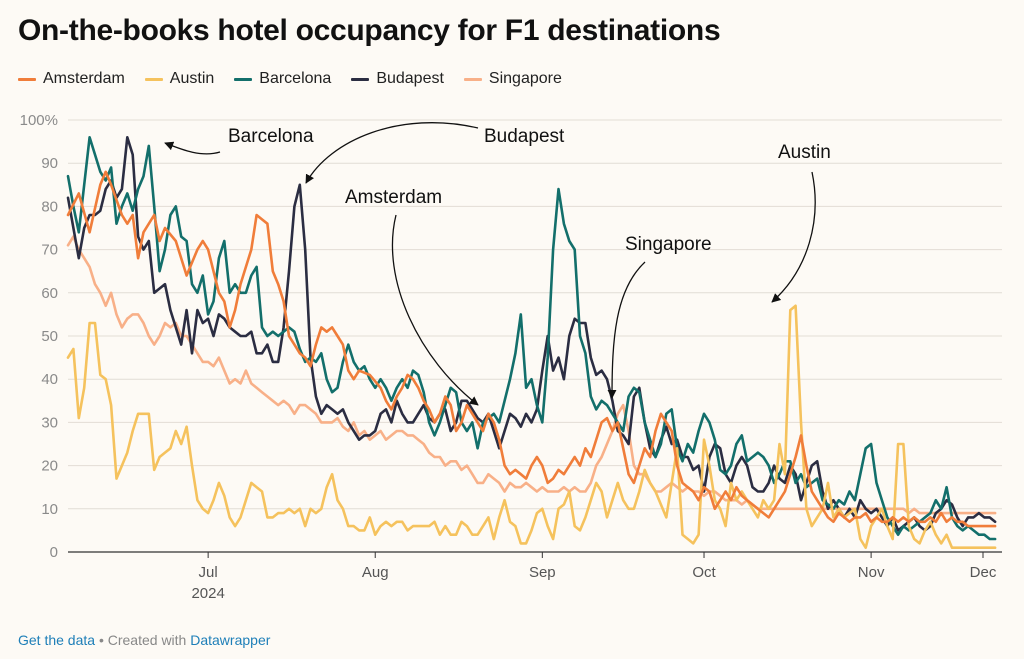  I want to click on x-tick-label: Nov, so click(871, 572).